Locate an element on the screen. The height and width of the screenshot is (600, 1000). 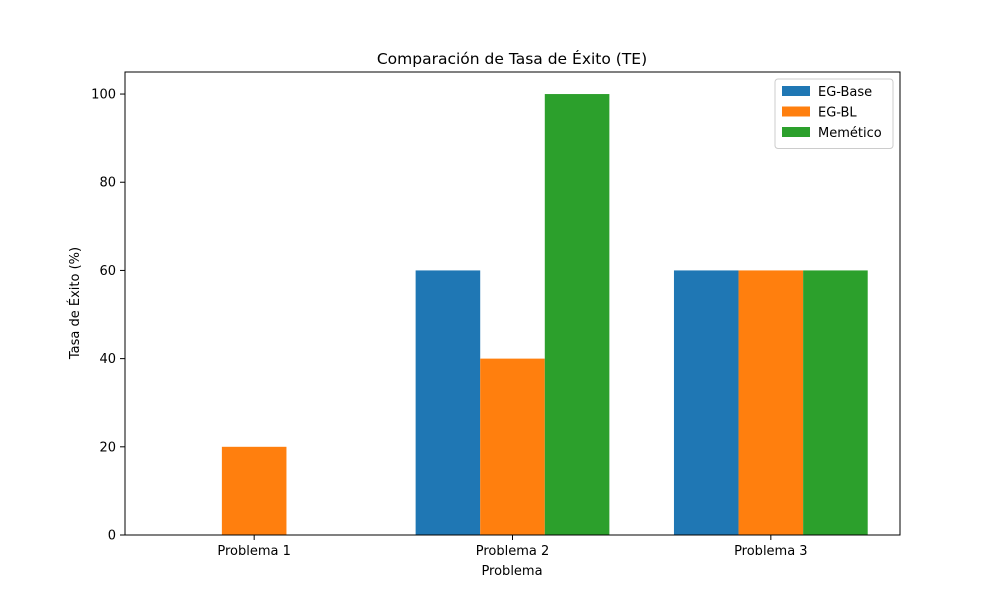
chart-title: Comparación de Tasa de Éxito (TE) is located at coordinates (512, 58).